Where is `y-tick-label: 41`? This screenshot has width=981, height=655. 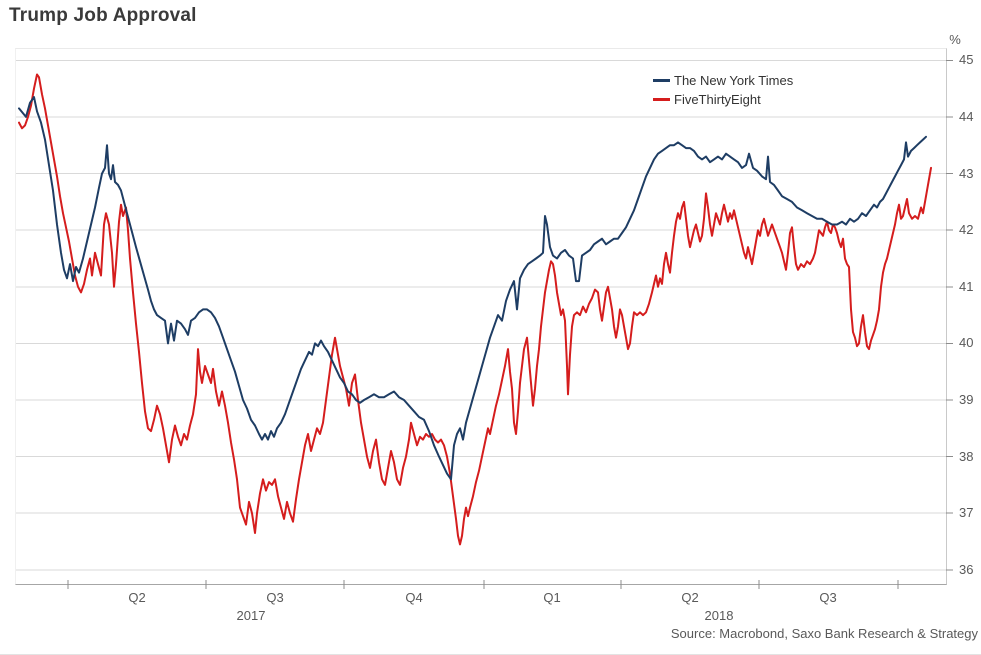 y-tick-label: 41 is located at coordinates (966, 286).